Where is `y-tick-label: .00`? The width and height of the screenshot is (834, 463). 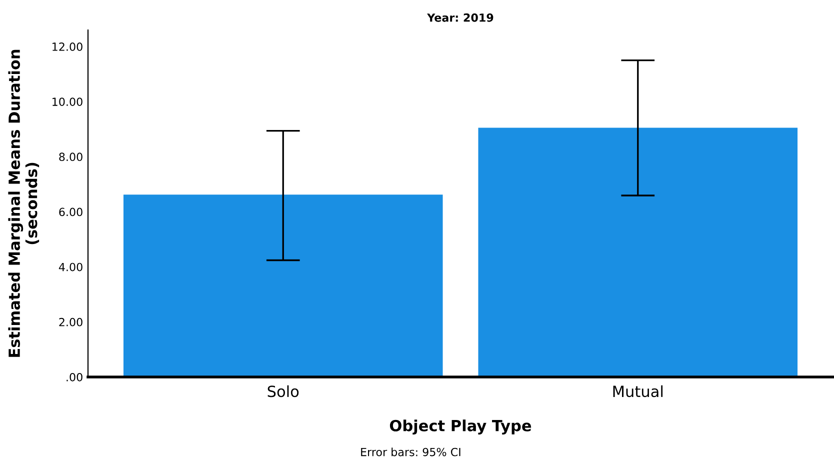 y-tick-label: .00 is located at coordinates (74, 377).